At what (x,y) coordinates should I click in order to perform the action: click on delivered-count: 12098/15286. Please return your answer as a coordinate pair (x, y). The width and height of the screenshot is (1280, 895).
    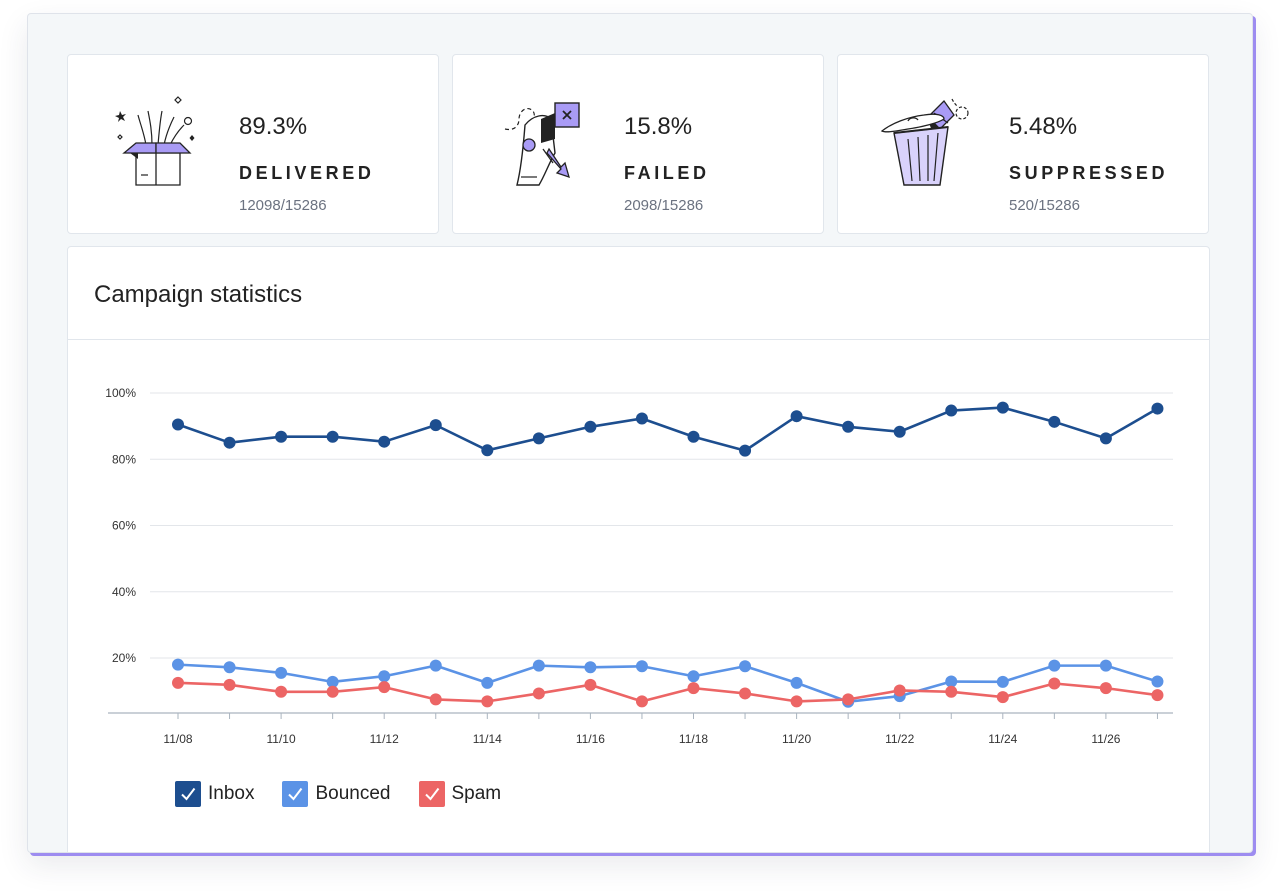
    Looking at the image, I should click on (283, 205).